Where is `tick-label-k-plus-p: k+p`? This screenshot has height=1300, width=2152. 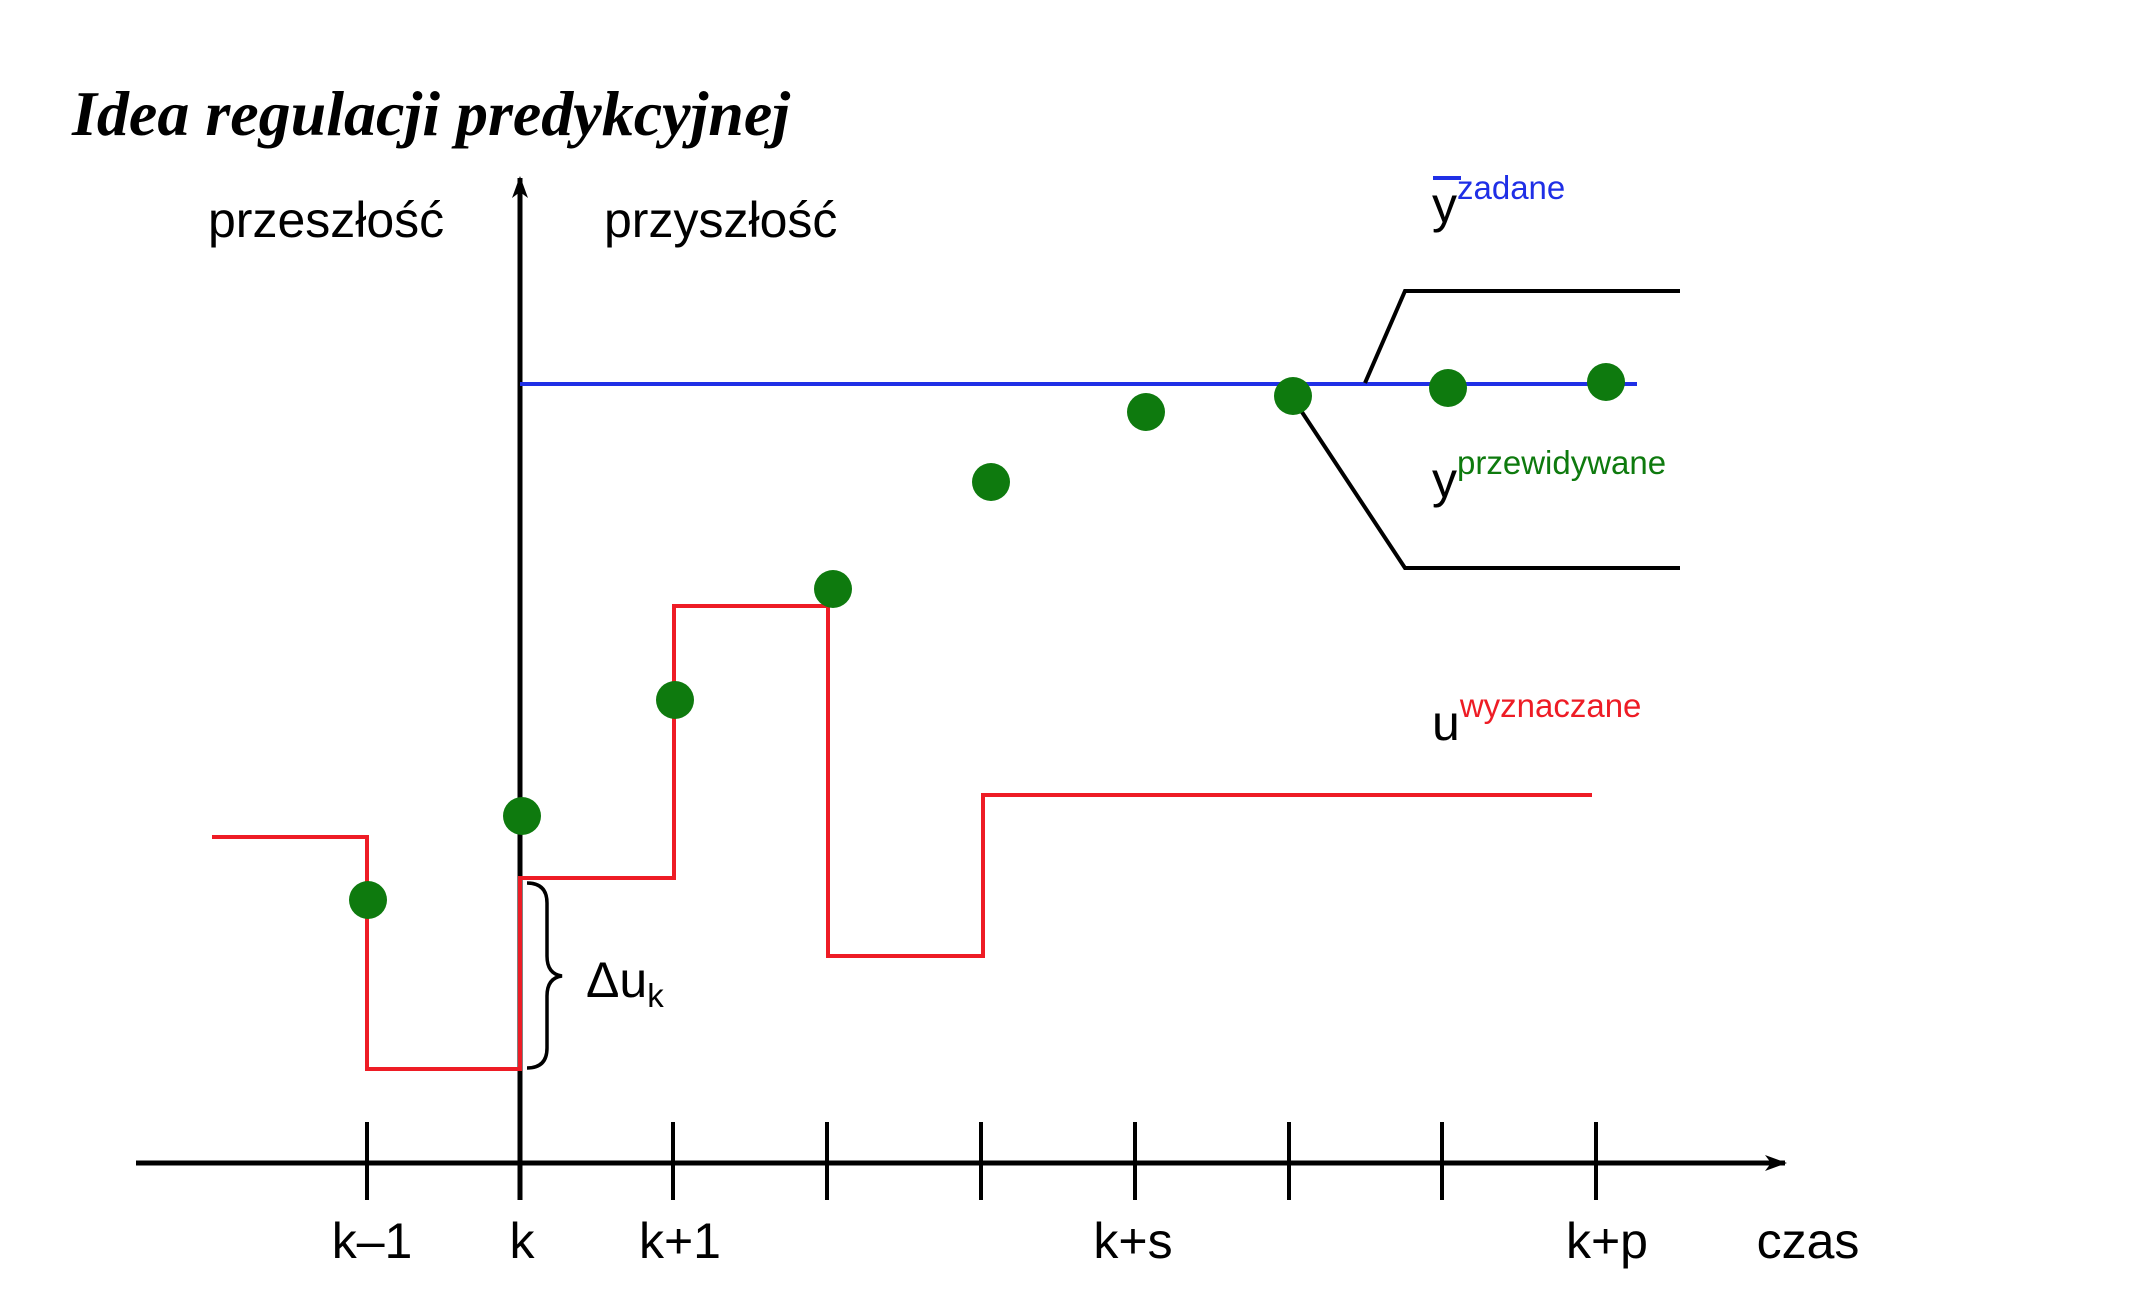 tick-label-k-plus-p: k+p is located at coordinates (1607, 1241).